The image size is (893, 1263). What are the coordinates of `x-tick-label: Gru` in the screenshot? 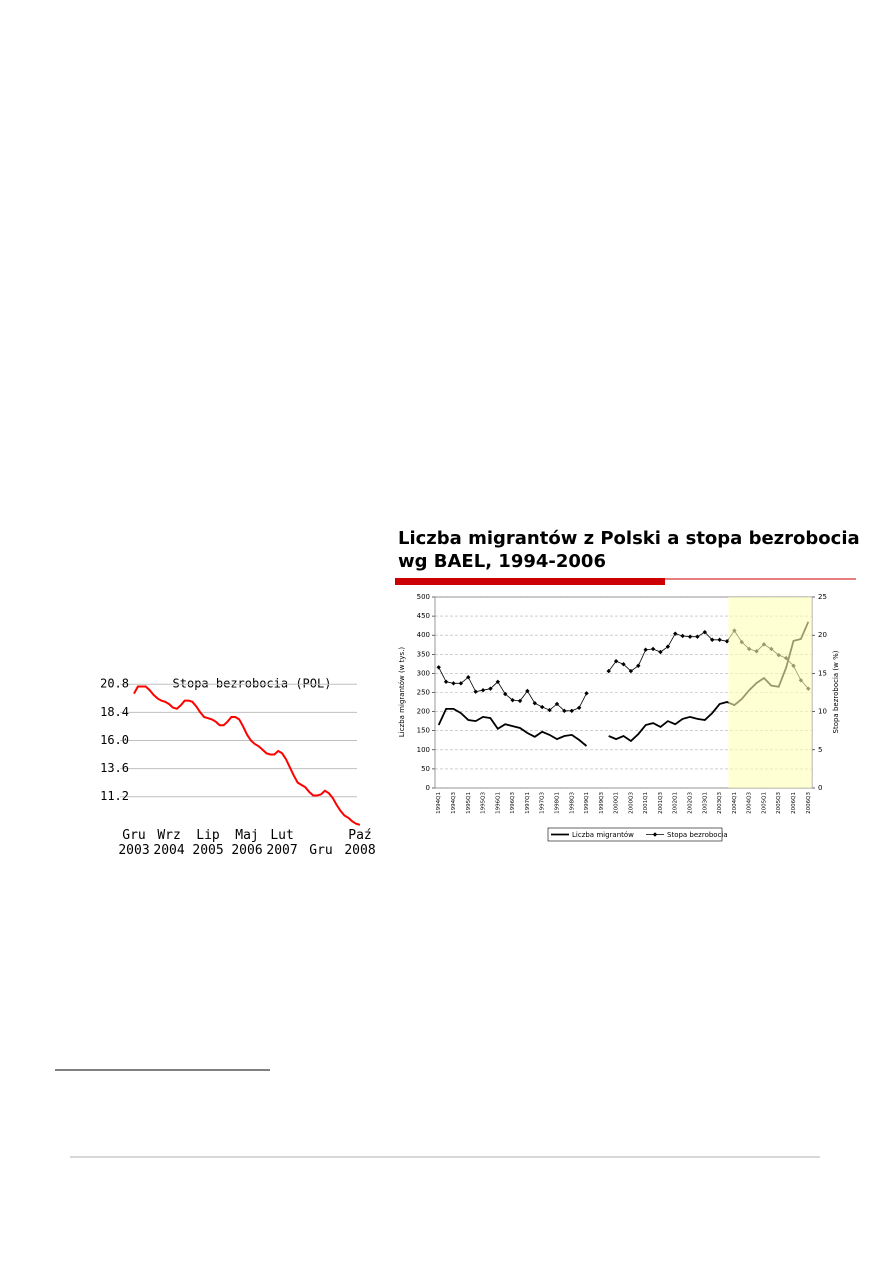 It's located at (321, 850).